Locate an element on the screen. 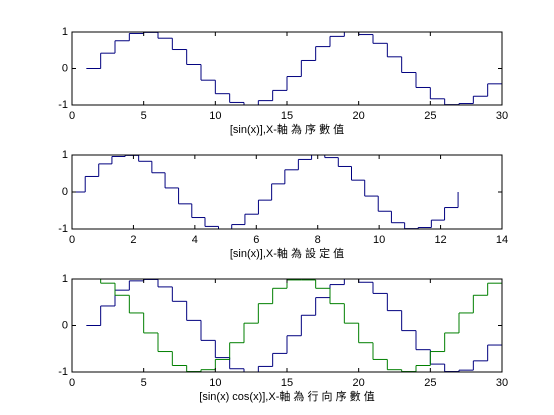 The image size is (554, 415). x-tick-label: 6 is located at coordinates (256, 240).